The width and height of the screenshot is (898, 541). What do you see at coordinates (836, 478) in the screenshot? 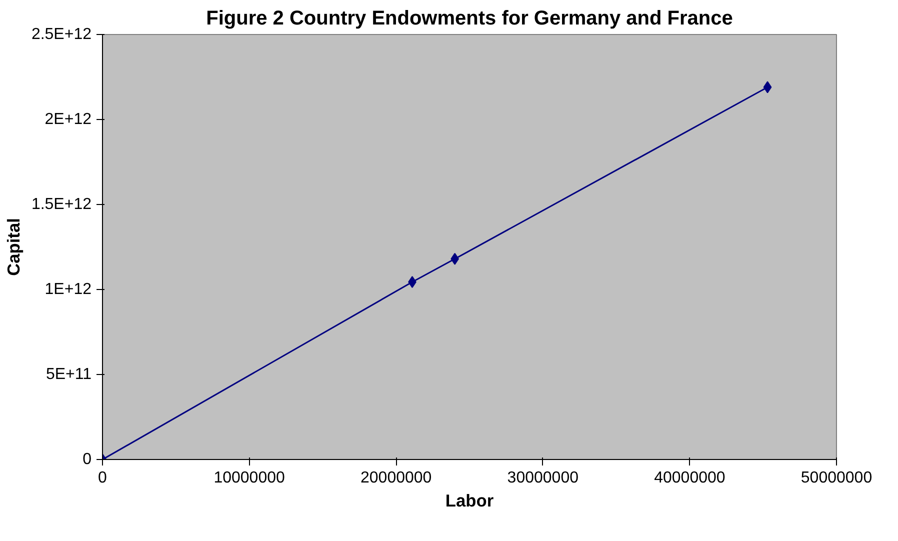
I see `x-tick-label: 50000000` at bounding box center [836, 478].